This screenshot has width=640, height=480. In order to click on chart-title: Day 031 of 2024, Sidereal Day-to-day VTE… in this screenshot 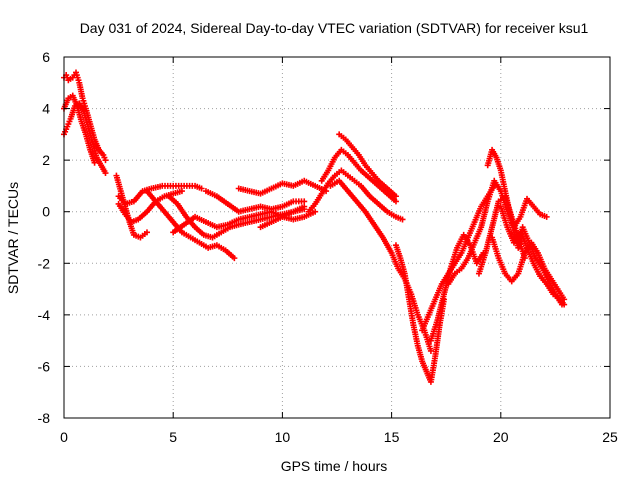, I will do `click(334, 28)`.